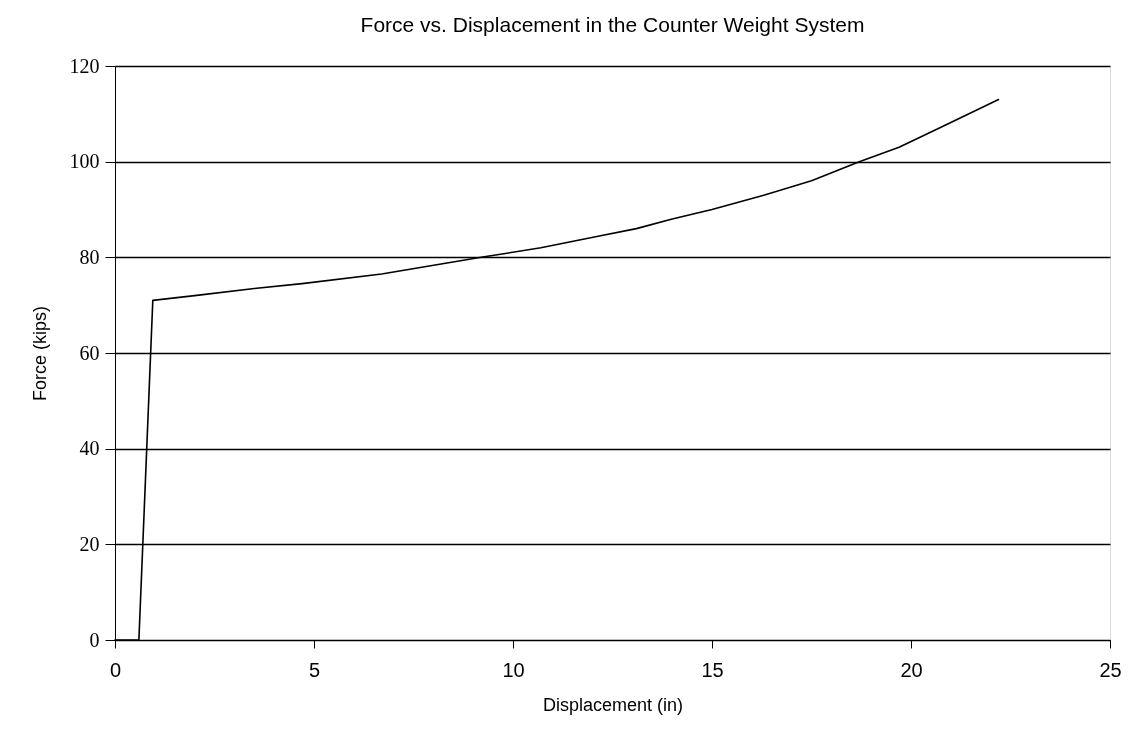 This screenshot has width=1129, height=749. What do you see at coordinates (89, 448) in the screenshot?
I see `y-tick-label: 40` at bounding box center [89, 448].